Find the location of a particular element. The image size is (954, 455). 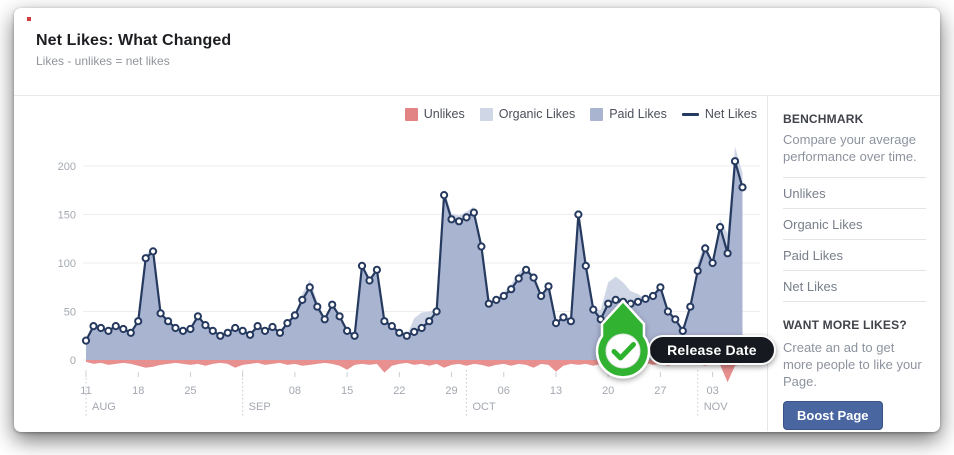

checkmark-icon is located at coordinates (624, 351).